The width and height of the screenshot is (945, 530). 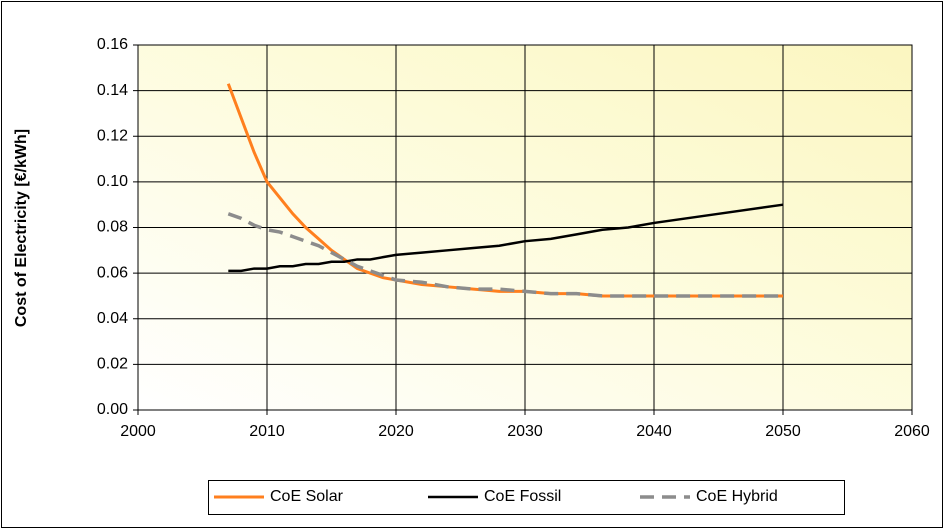 I want to click on x-tick-label: 2000, so click(x=138, y=431).